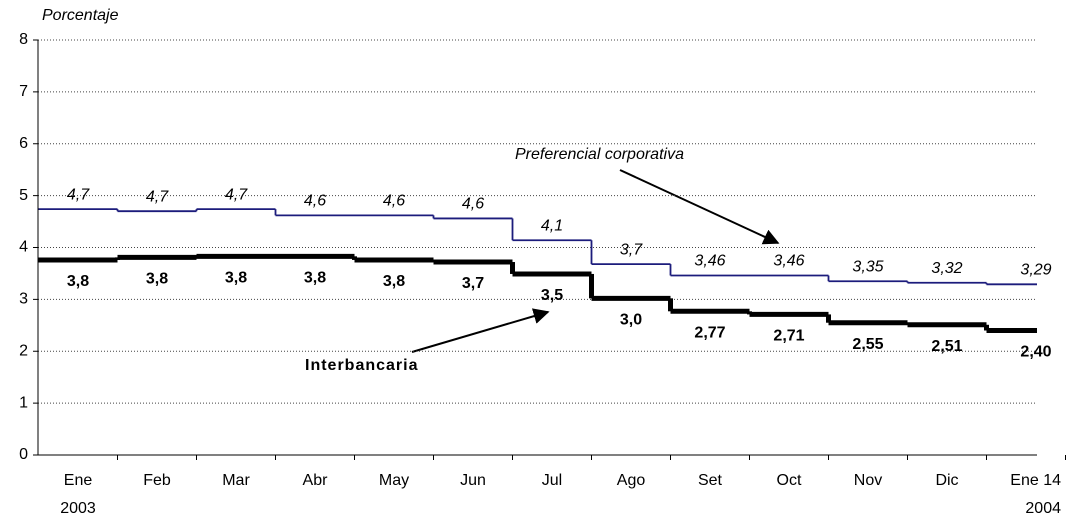  Describe the element at coordinates (599, 154) in the screenshot. I see `series-annotation: Preferencial corporativa` at that location.